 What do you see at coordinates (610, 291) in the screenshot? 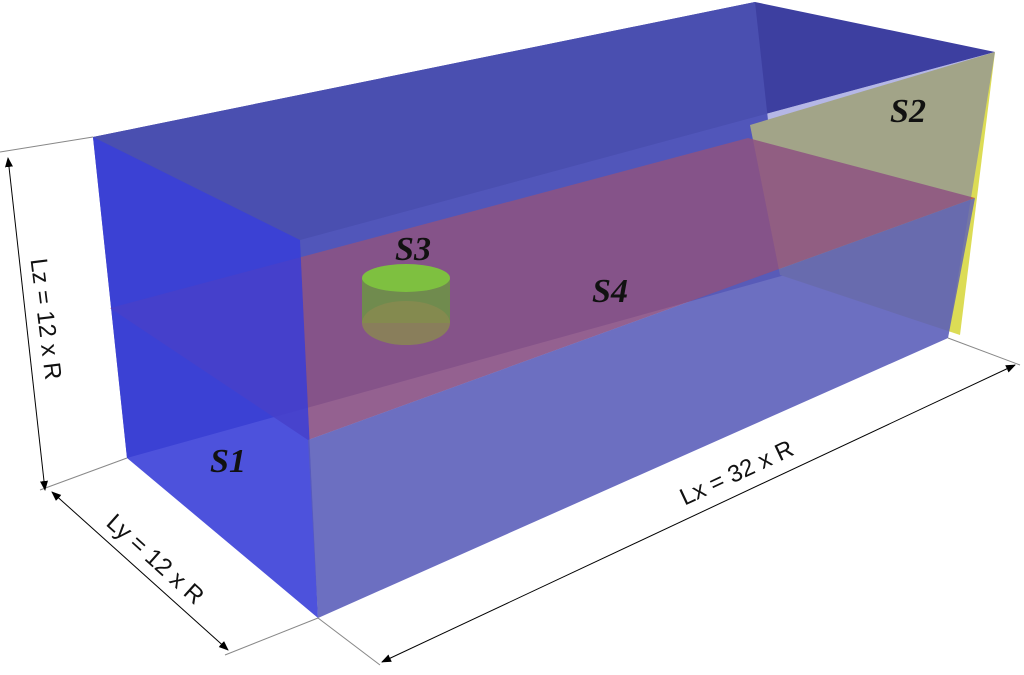
I see `s4-label: S4` at bounding box center [610, 291].